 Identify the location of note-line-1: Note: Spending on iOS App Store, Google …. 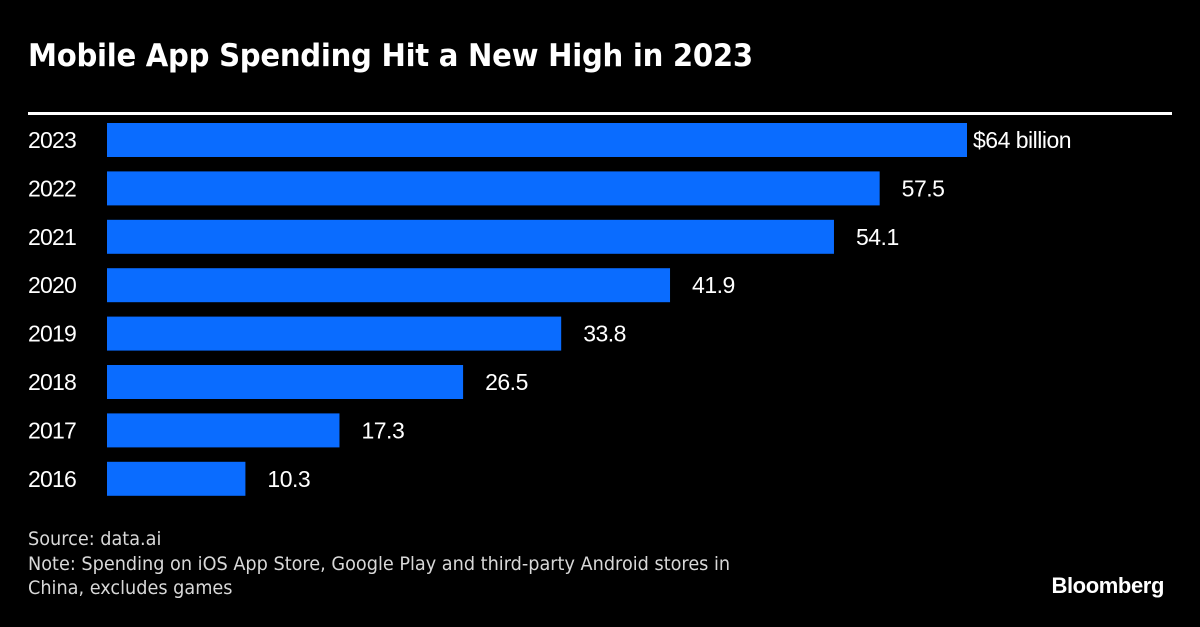
(379, 563).